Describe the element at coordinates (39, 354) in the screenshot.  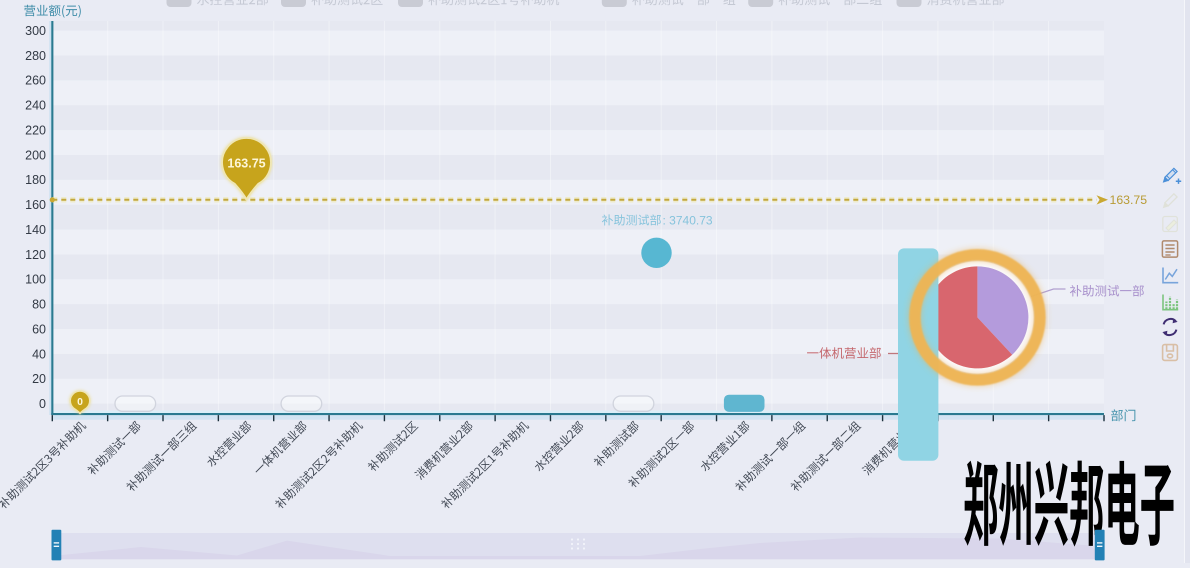
I see `svg-text: 40` at that location.